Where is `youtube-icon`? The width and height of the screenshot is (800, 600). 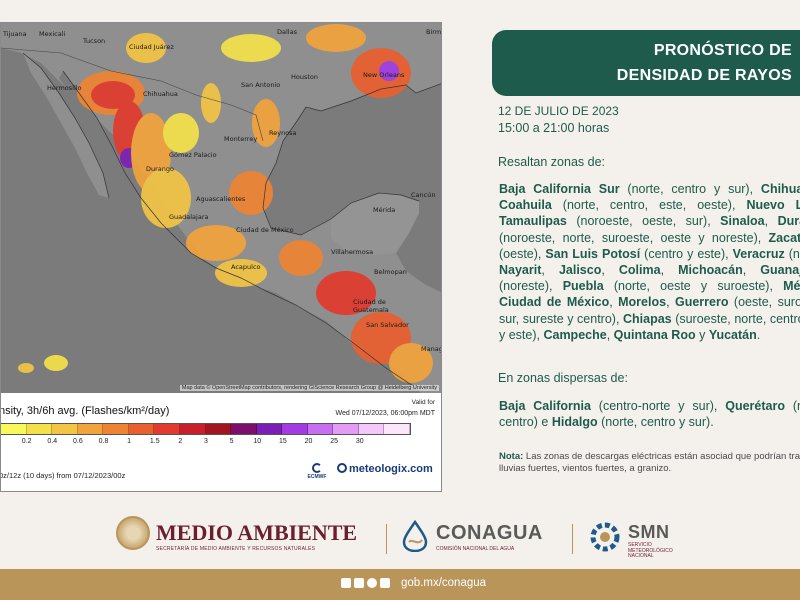
youtube-icon is located at coordinates (385, 583).